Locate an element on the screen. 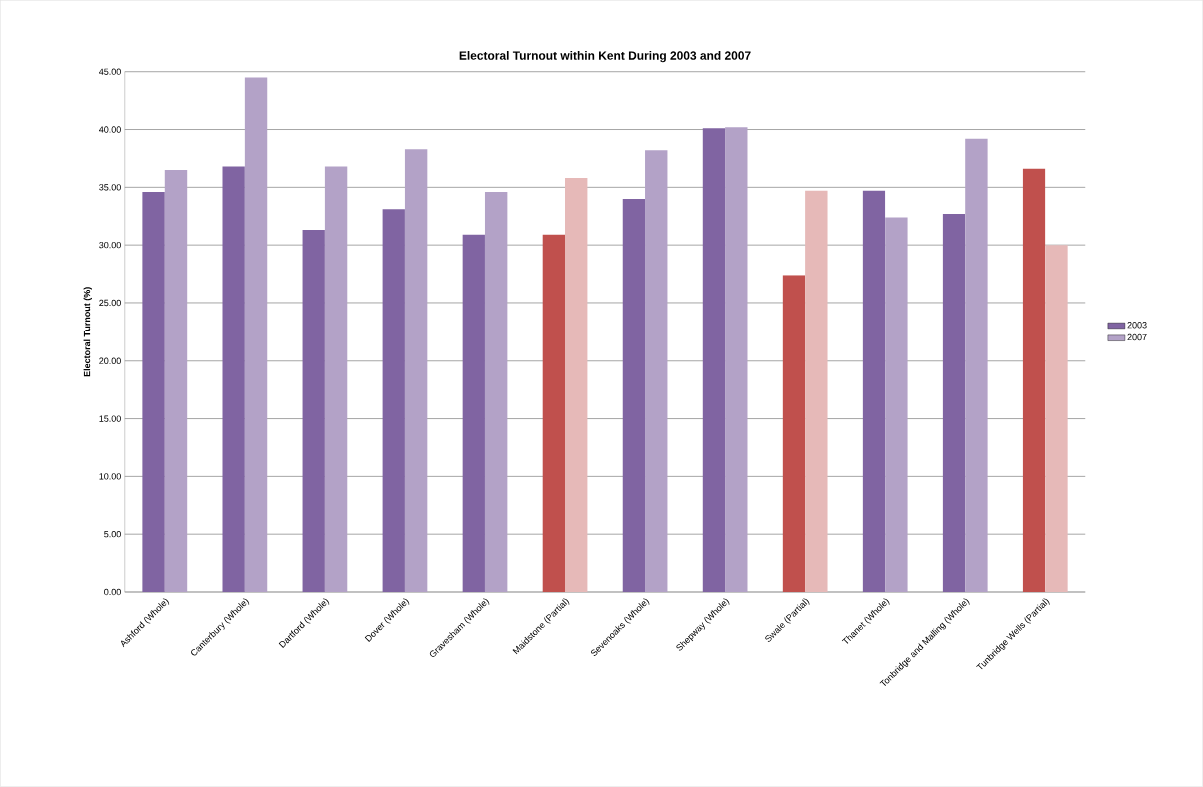 Image resolution: width=1203 pixels, height=787 pixels. y-tick-label: 0.00 is located at coordinates (112, 592).